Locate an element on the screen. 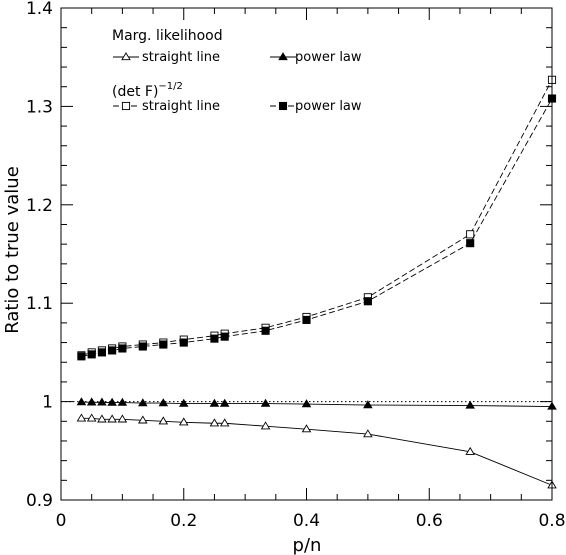 The image size is (566, 555). series-marg-likelihood-power-law is located at coordinates (316, 403).